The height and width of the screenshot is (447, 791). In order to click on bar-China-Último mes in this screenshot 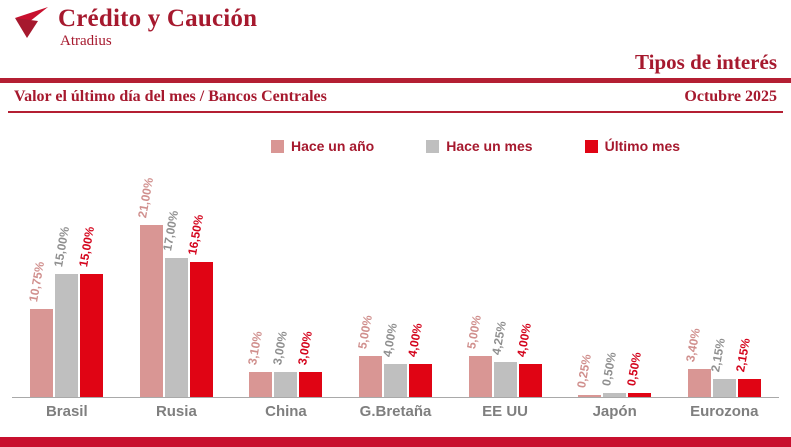, I will do `click(311, 384)`.